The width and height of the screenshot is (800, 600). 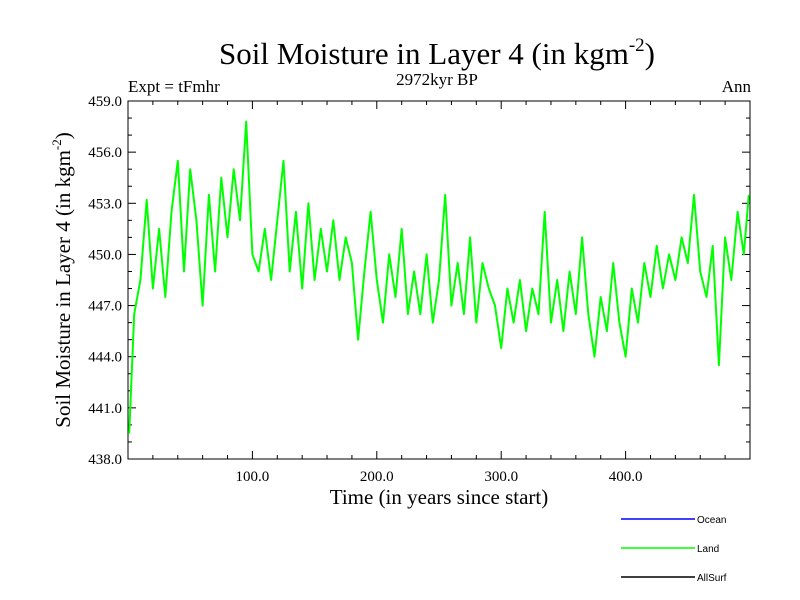 I want to click on y-tick-label: 453.0, so click(x=105, y=204).